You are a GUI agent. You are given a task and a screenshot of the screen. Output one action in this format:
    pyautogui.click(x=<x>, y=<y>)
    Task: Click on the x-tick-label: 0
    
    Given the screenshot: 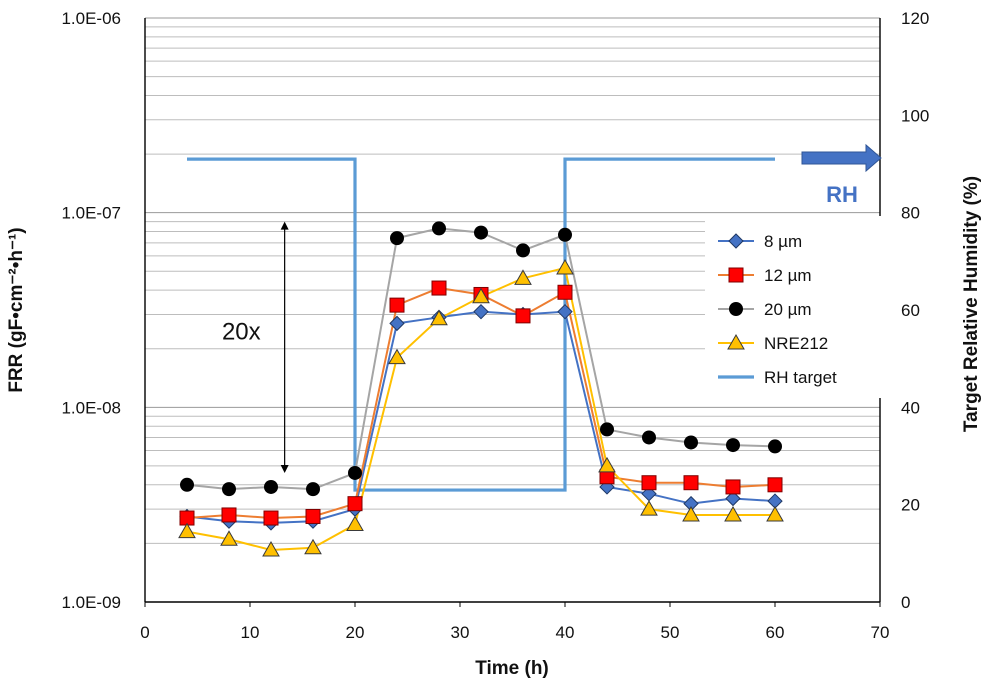 What is the action you would take?
    pyautogui.click(x=144, y=632)
    